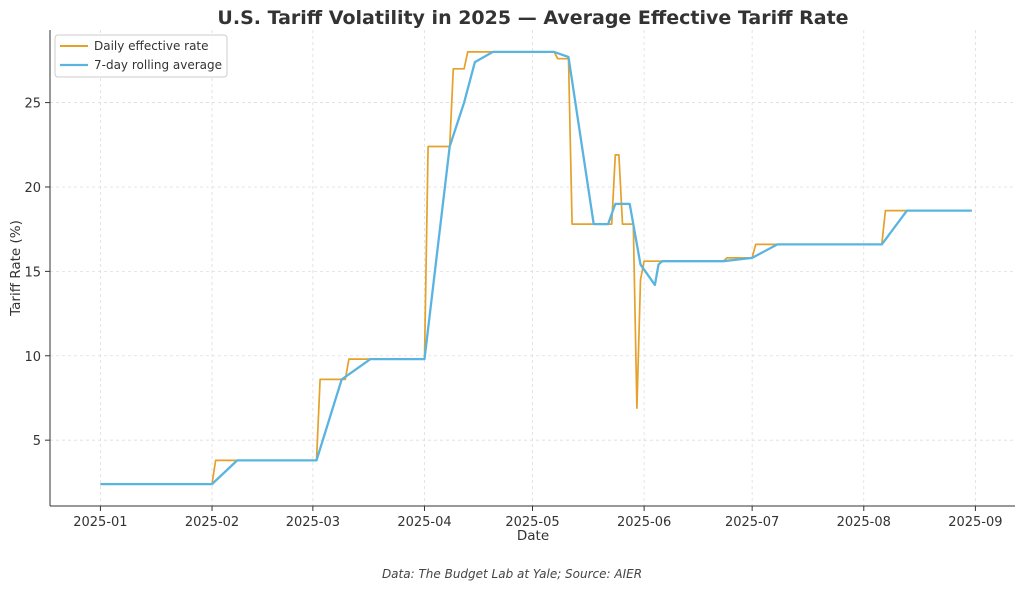 This screenshot has width=1024, height=589. I want to click on y-tick-label: 15, so click(32, 272).